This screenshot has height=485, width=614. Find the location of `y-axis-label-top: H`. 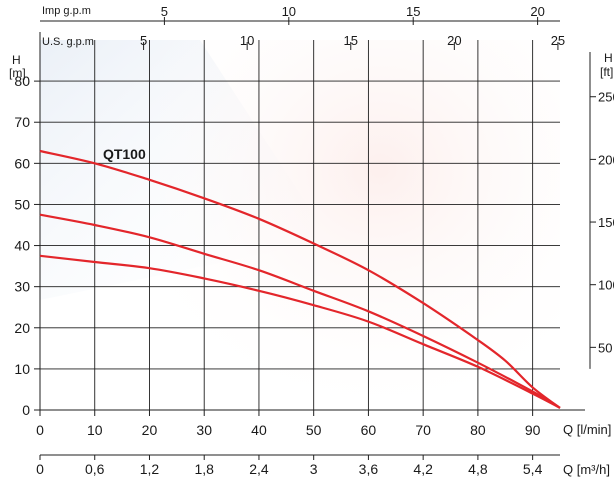

y-axis-label-top: H is located at coordinates (16, 60).